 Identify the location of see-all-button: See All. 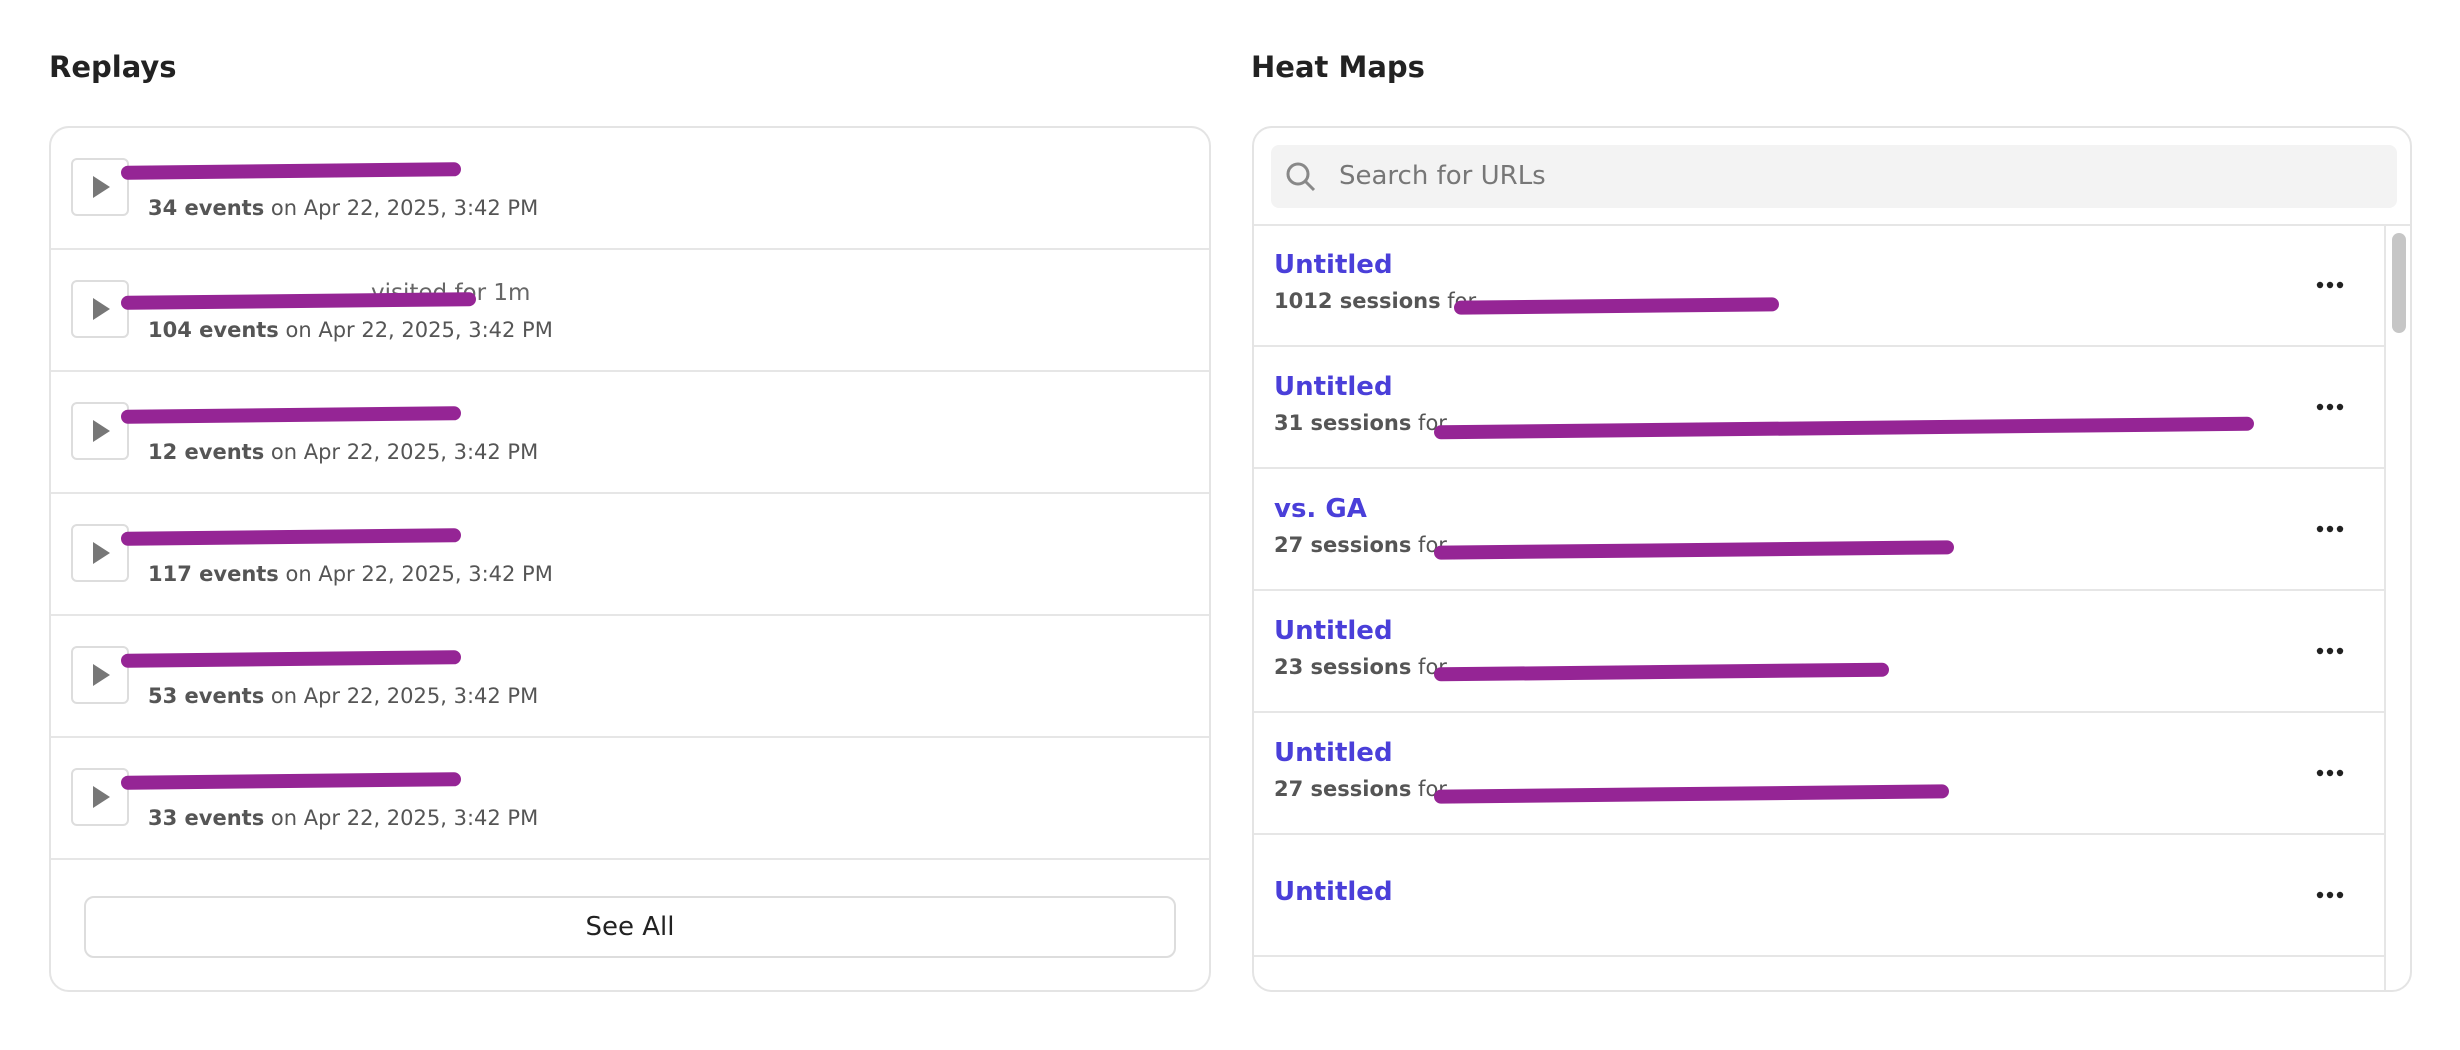
(630, 927).